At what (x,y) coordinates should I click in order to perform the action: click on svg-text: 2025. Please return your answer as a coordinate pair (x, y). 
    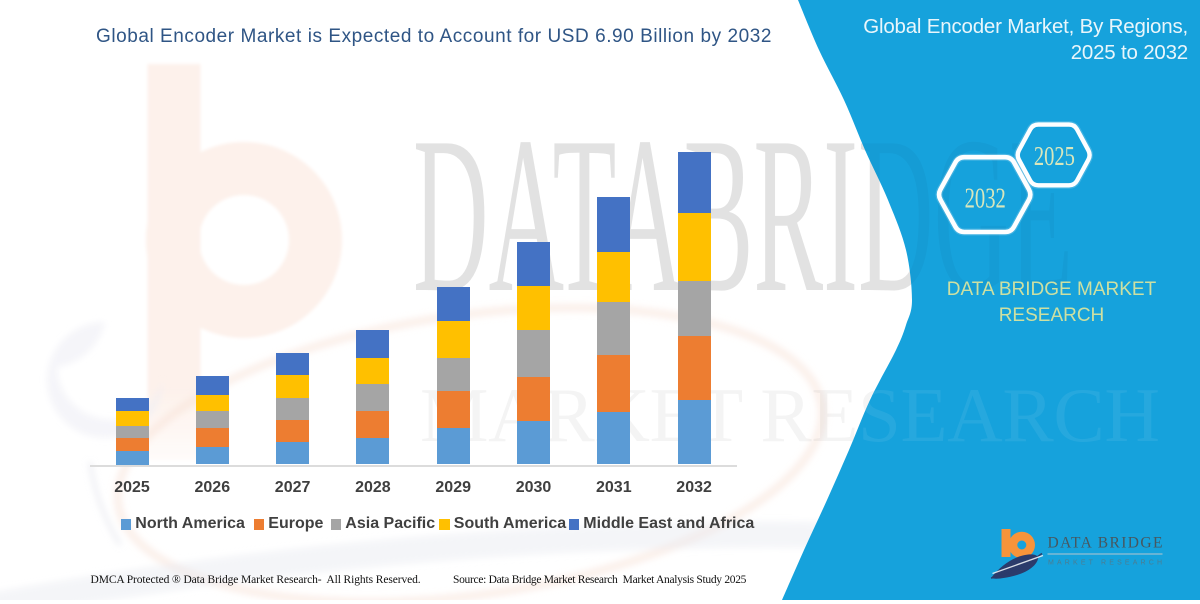
    Looking at the image, I should click on (1054, 155).